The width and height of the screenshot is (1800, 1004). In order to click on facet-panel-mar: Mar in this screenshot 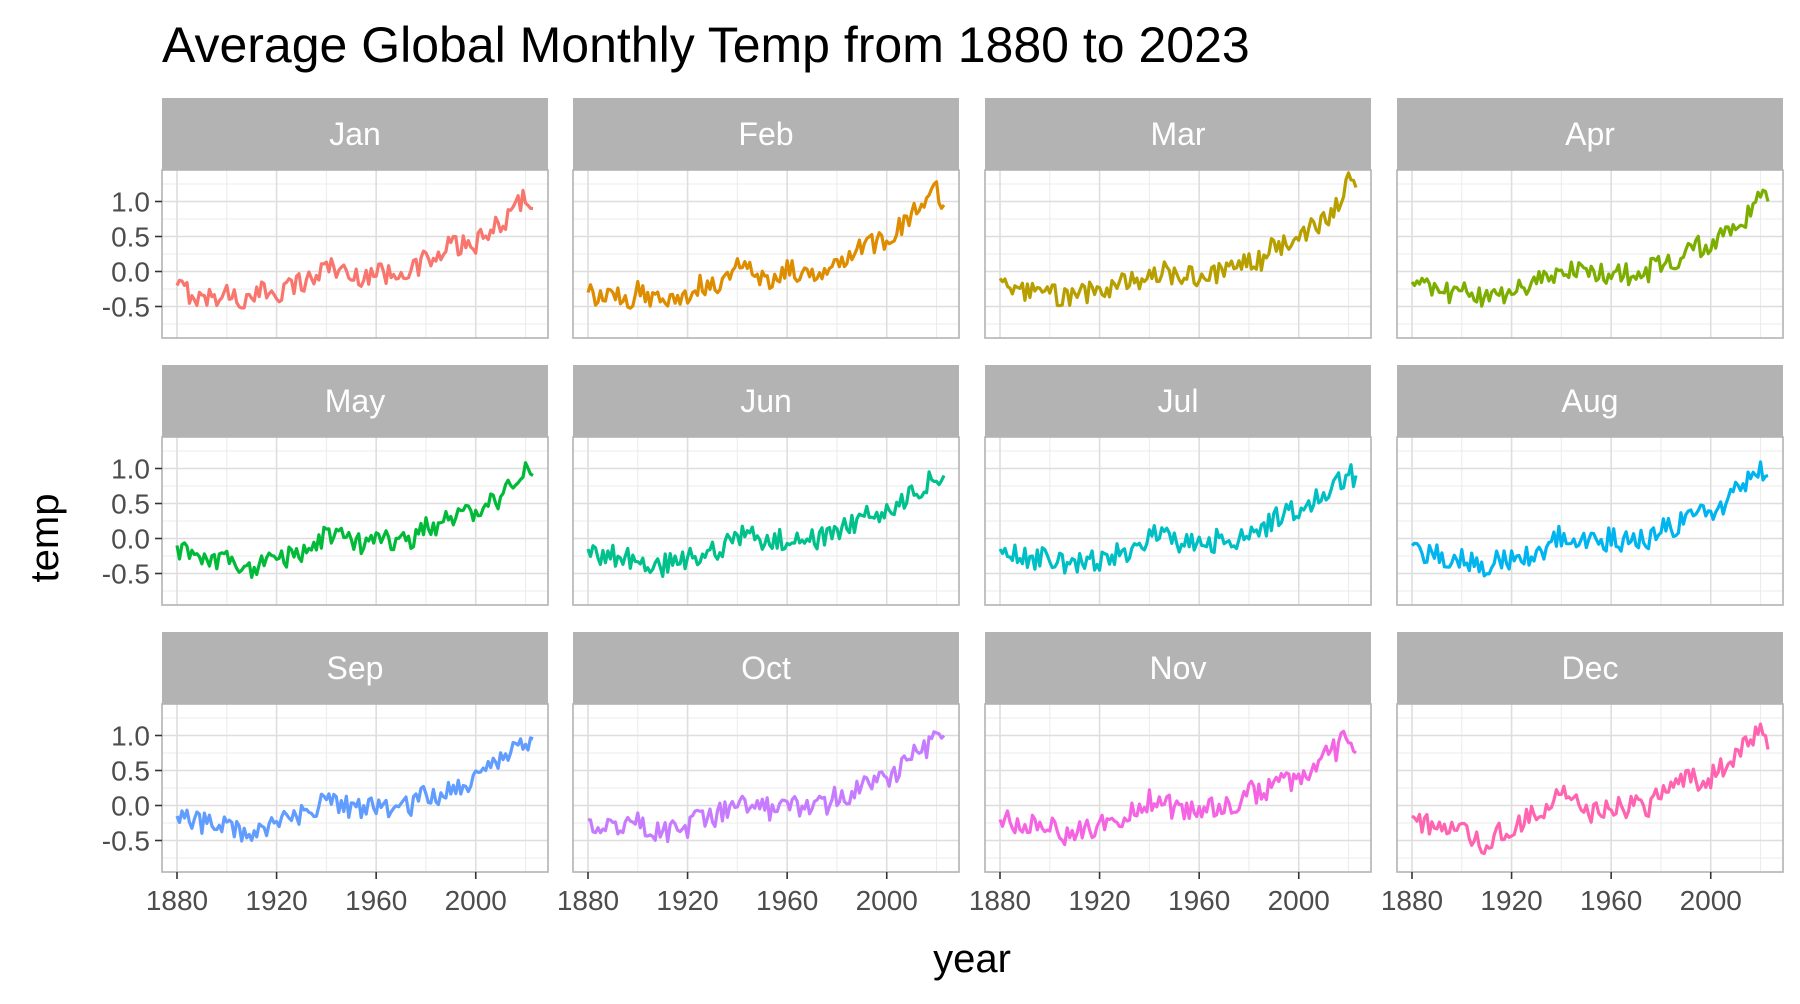, I will do `click(1178, 218)`.